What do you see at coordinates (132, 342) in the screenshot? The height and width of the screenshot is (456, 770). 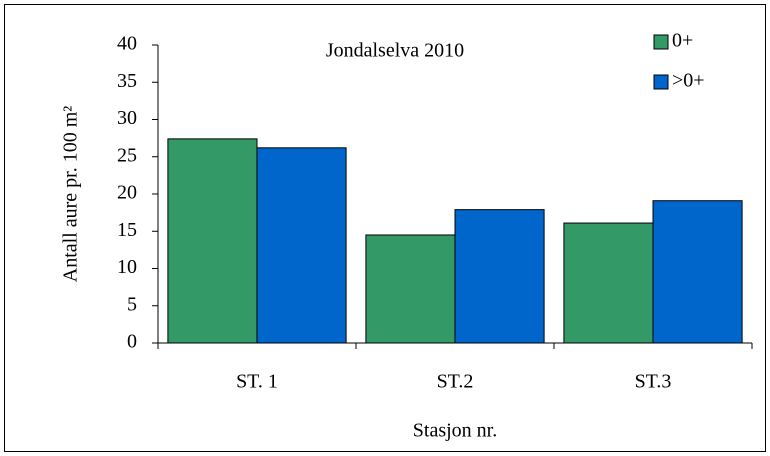 I see `y-tick-label: 0` at bounding box center [132, 342].